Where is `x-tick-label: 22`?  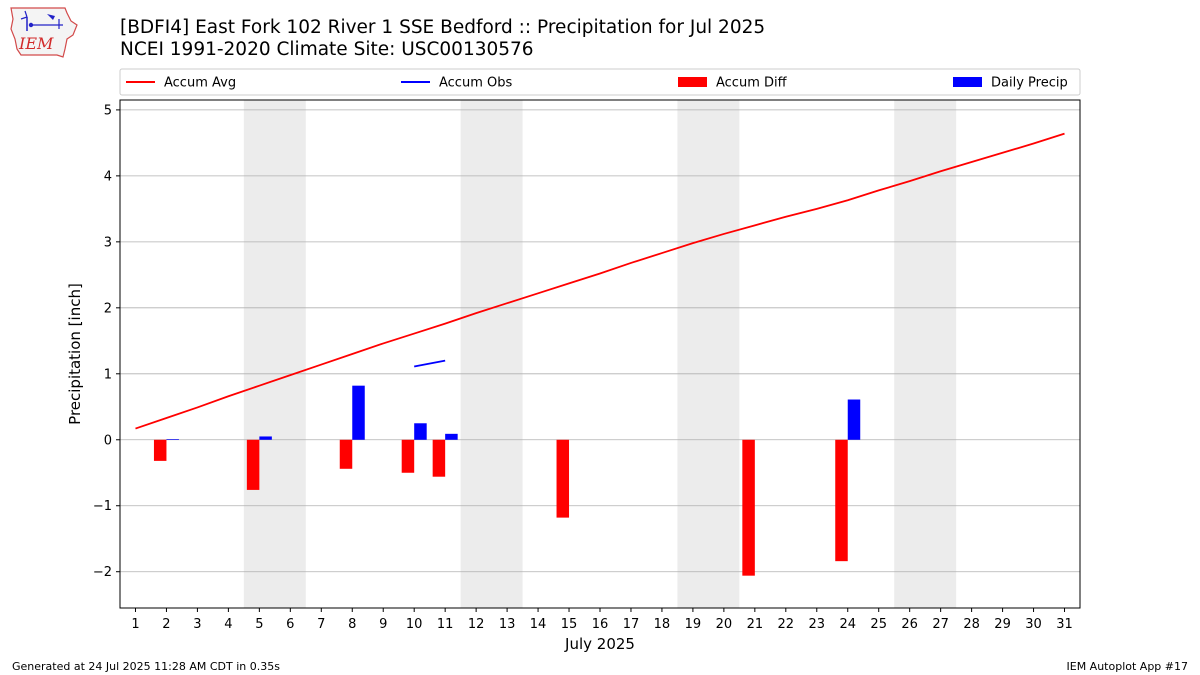
x-tick-label: 22 is located at coordinates (786, 624).